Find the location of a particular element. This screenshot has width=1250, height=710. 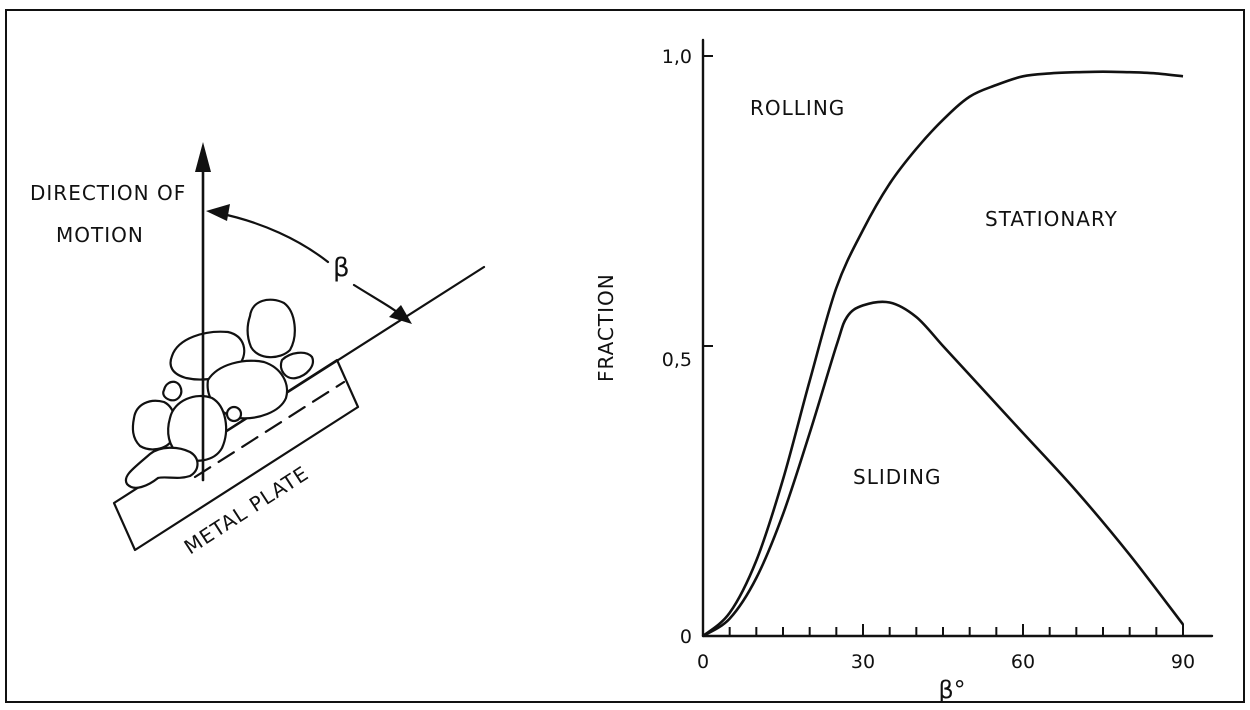

x-tick-label: 0 is located at coordinates (703, 662).